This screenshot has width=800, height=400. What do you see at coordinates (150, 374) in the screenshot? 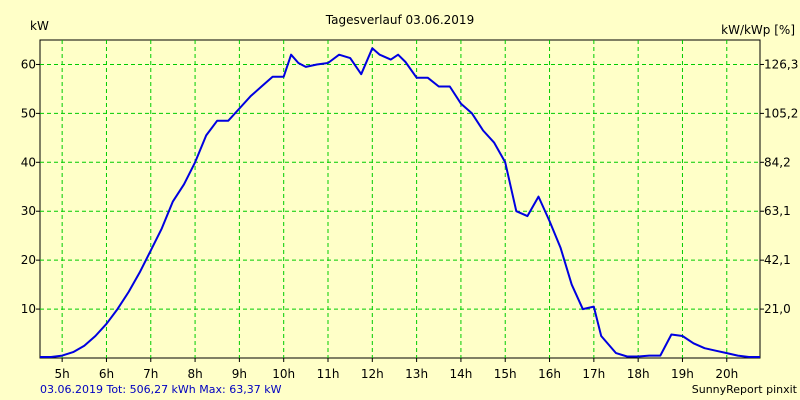
I see `x-tick-label: 7h` at bounding box center [150, 374].